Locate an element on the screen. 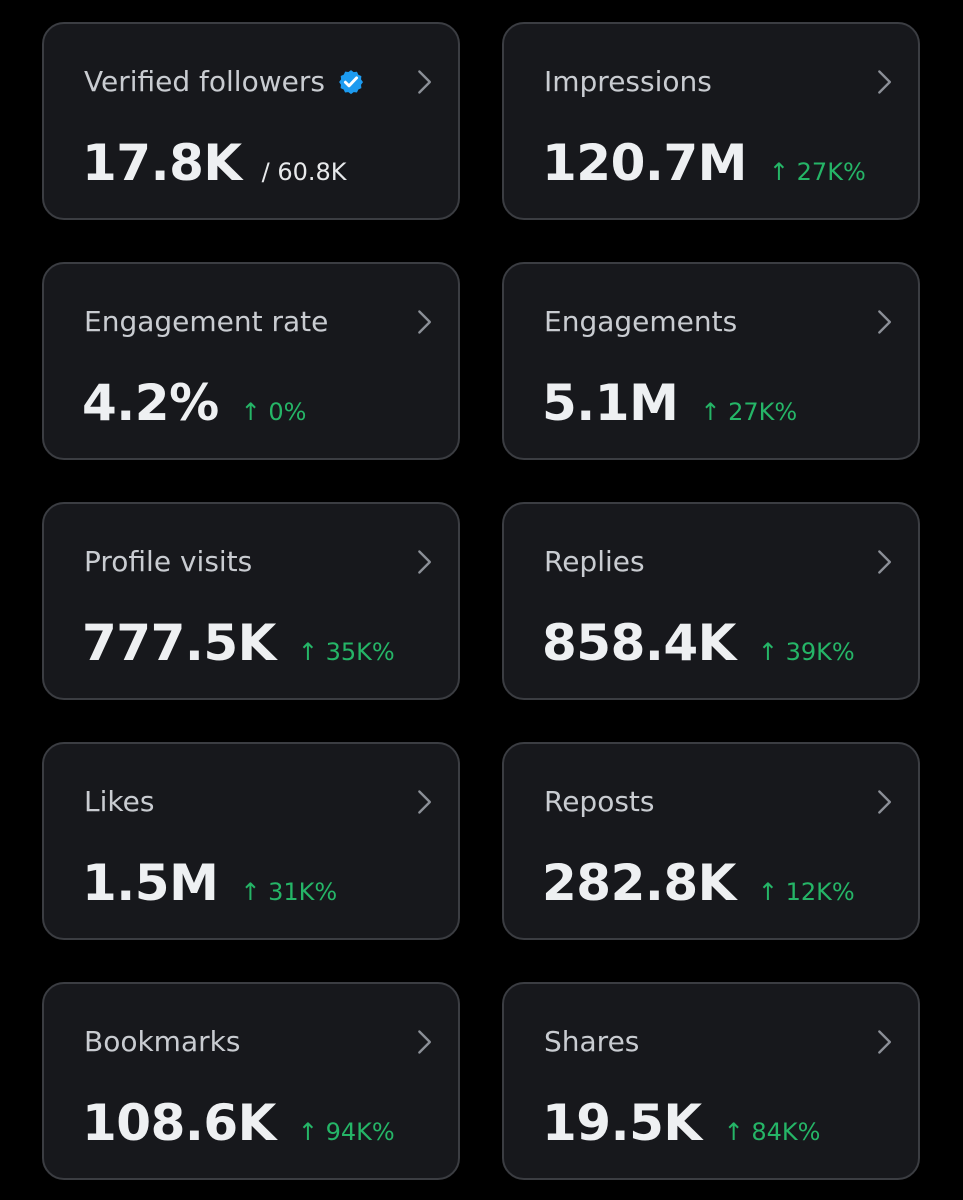 The height and width of the screenshot is (1200, 963). metric-title-row: Impressions is located at coordinates (628, 82).